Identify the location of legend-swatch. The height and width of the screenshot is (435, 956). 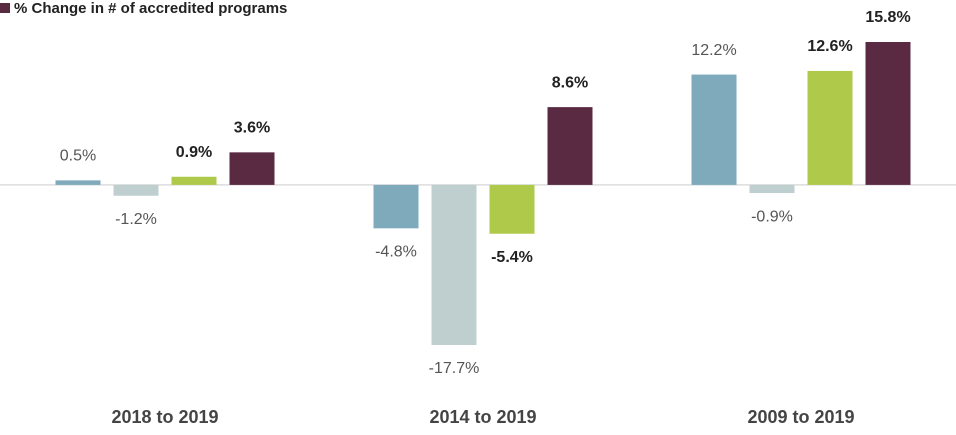
(5, 8).